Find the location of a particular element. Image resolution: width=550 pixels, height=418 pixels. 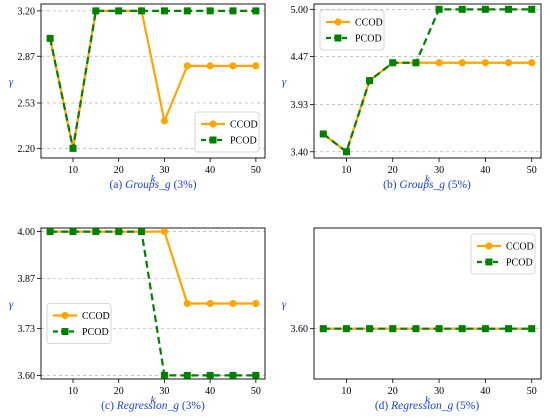

panel-caption: (a) Groups_g (3%) is located at coordinates (152, 185).